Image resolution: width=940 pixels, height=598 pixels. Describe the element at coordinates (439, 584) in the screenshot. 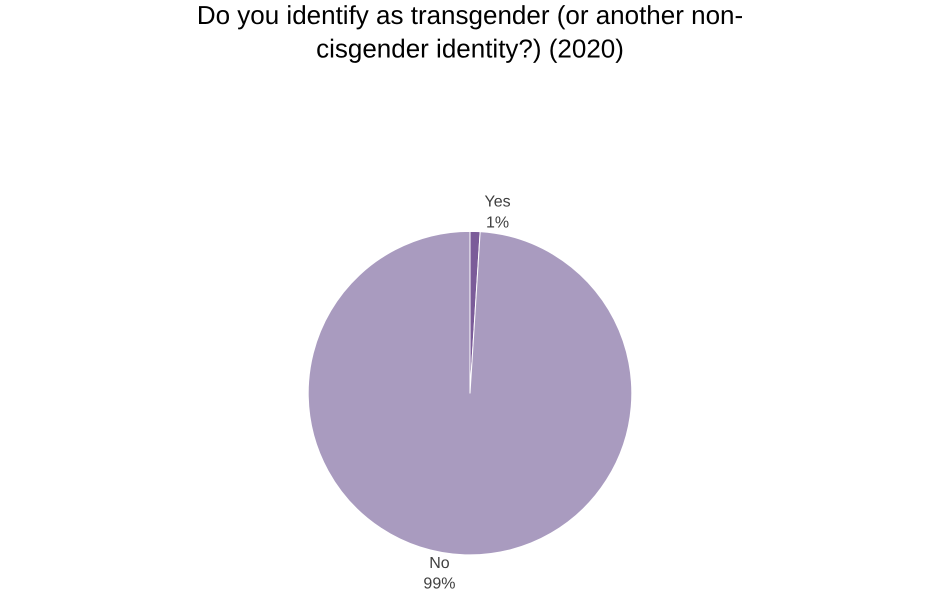

I see `data-label: 99%` at that location.